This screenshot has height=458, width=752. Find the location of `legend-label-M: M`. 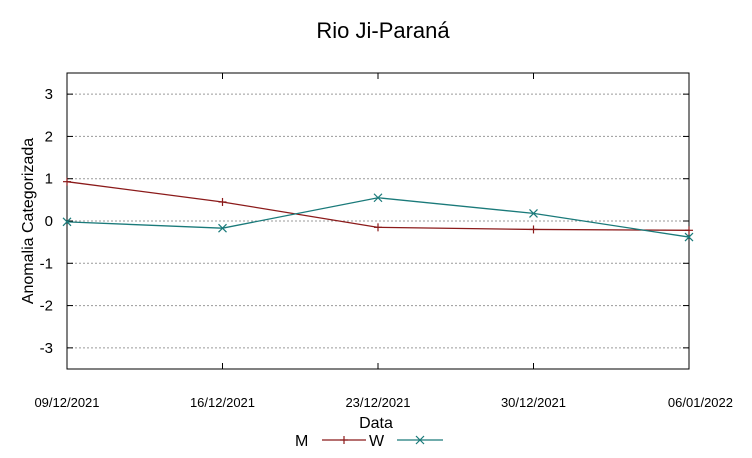

legend-label-M: M is located at coordinates (301, 441).